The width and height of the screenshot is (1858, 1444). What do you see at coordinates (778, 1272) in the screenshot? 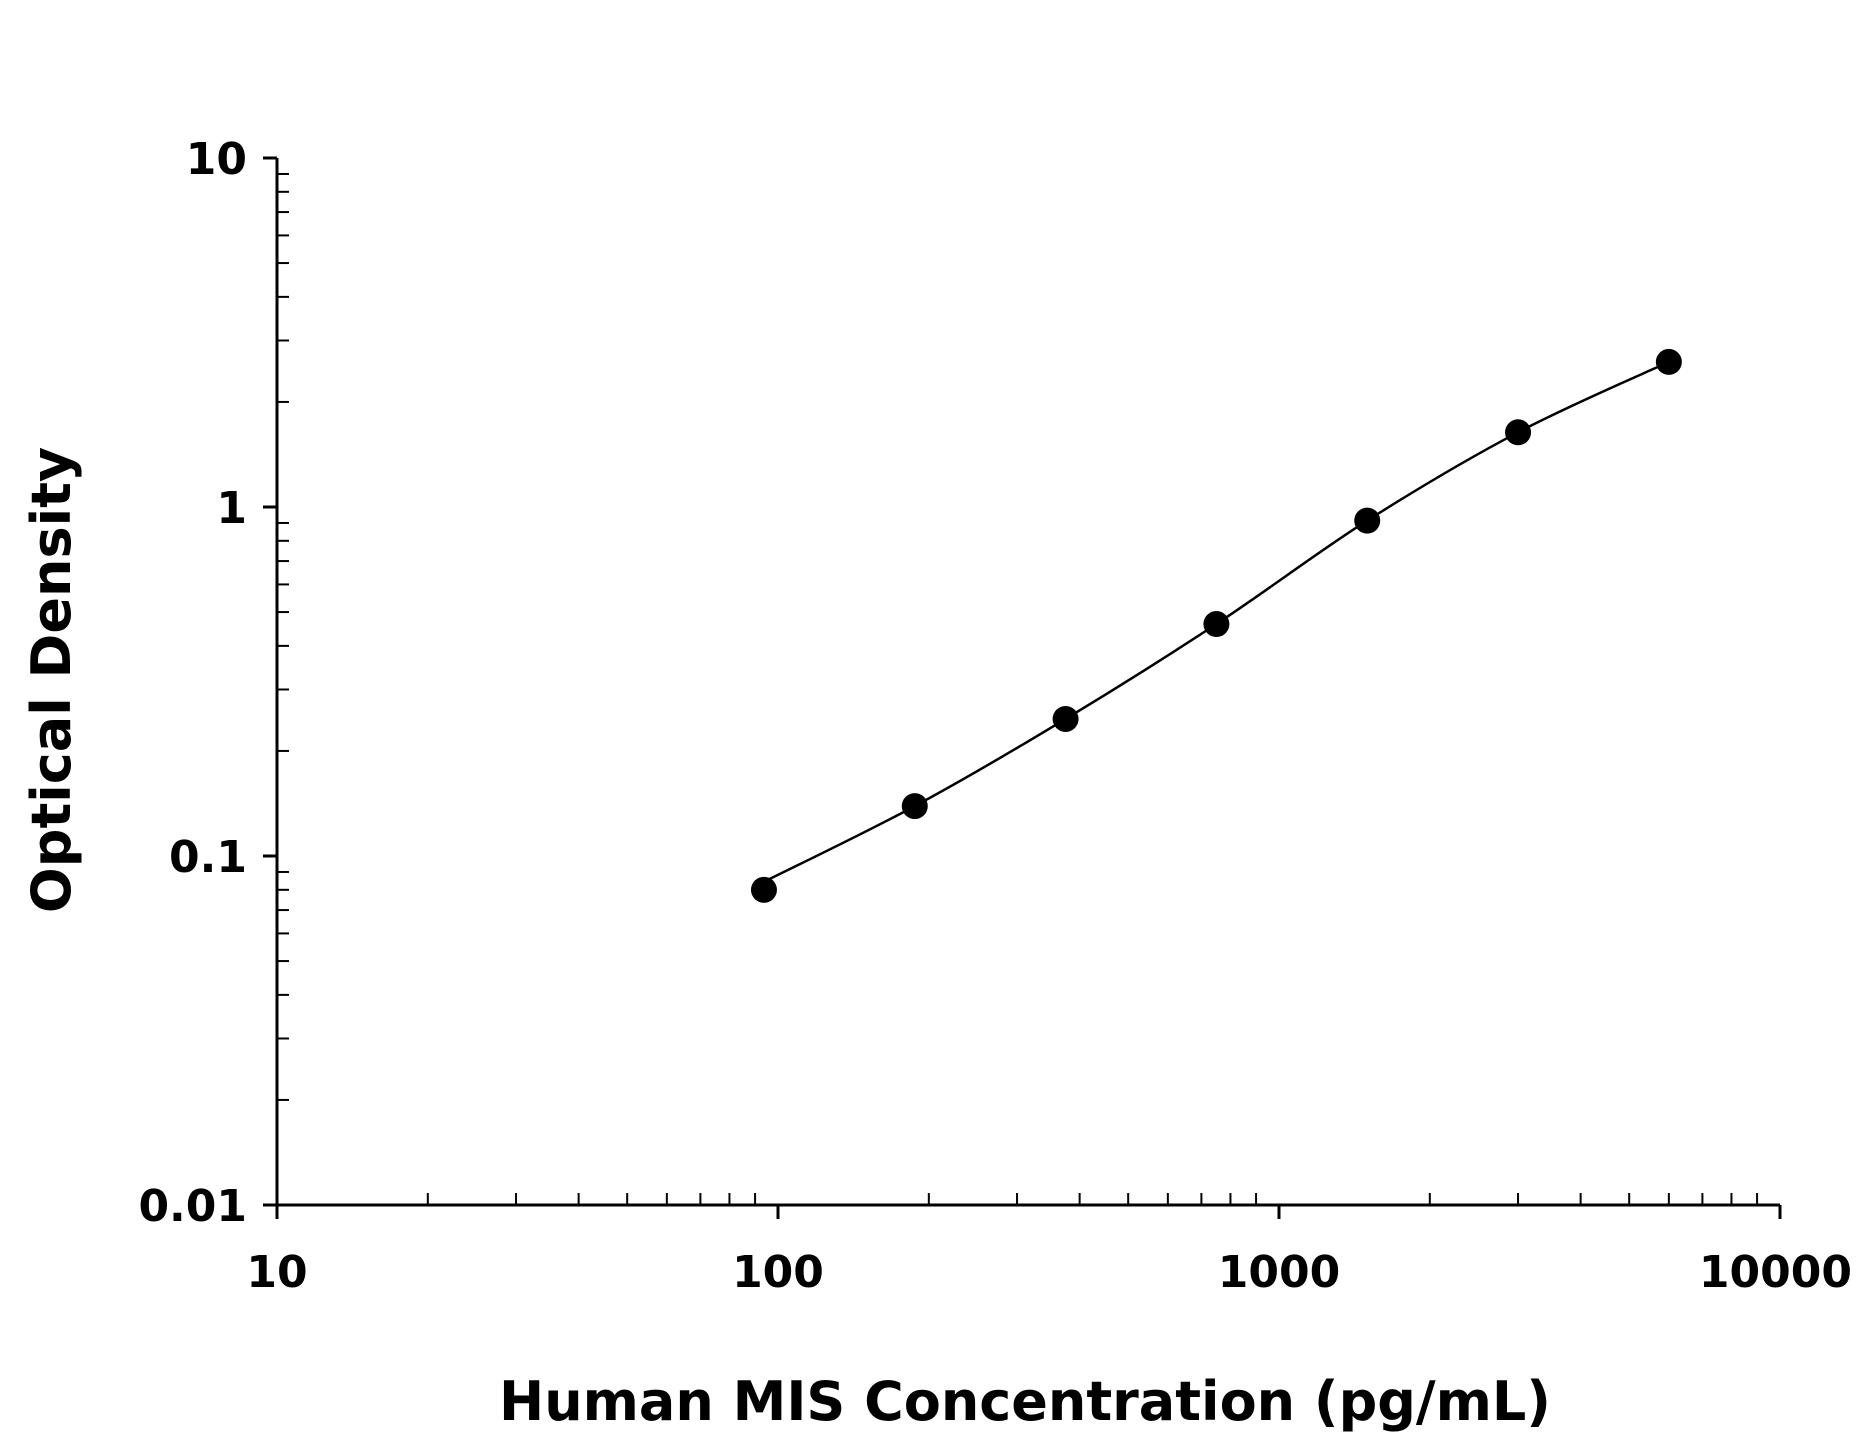
I see `x-tick-label: 100` at bounding box center [778, 1272].